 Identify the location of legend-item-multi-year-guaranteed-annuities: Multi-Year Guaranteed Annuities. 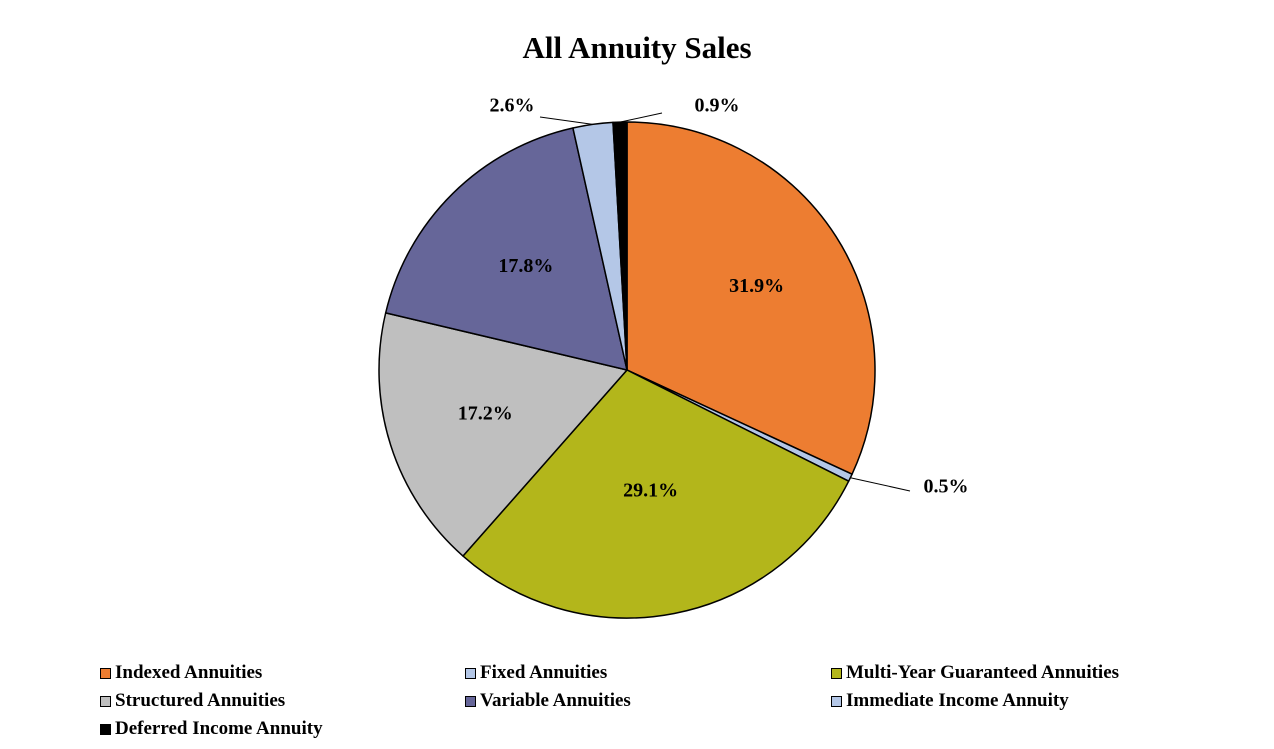
(975, 673).